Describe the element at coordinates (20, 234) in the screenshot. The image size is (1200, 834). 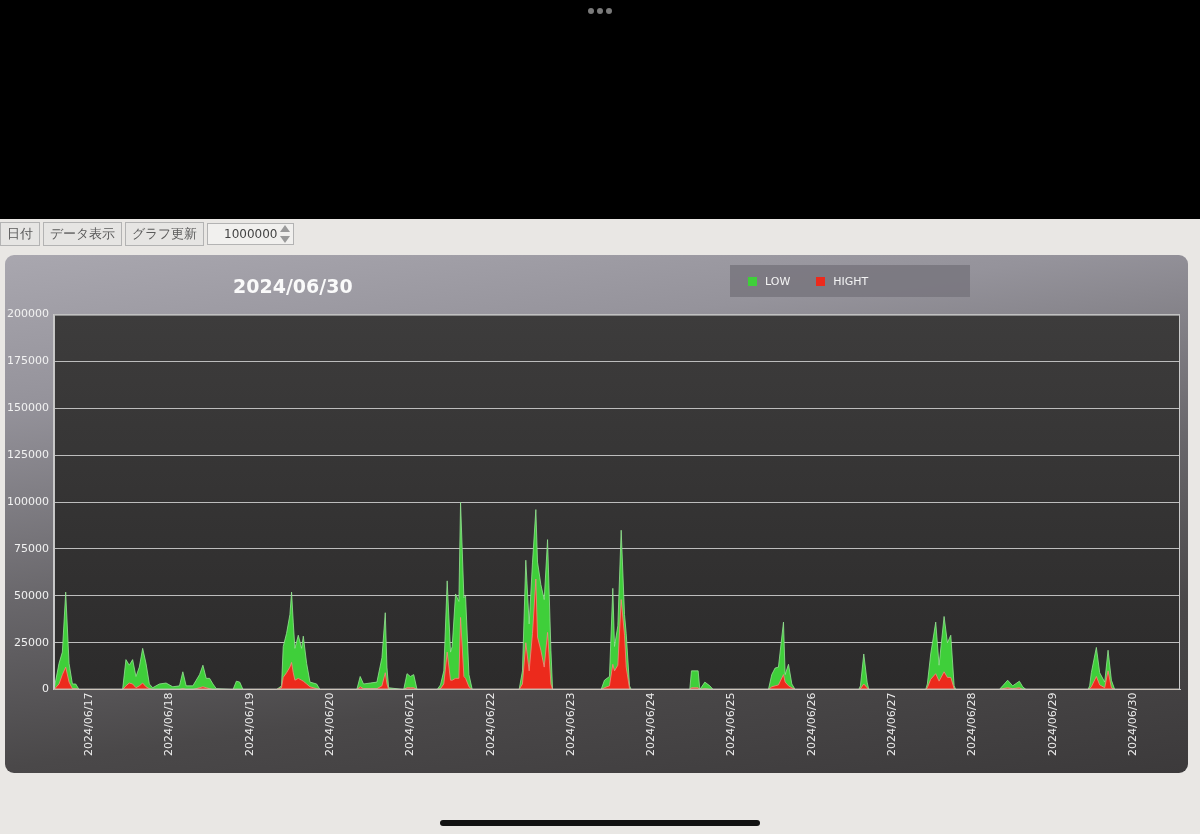
I see `button: 日付` at that location.